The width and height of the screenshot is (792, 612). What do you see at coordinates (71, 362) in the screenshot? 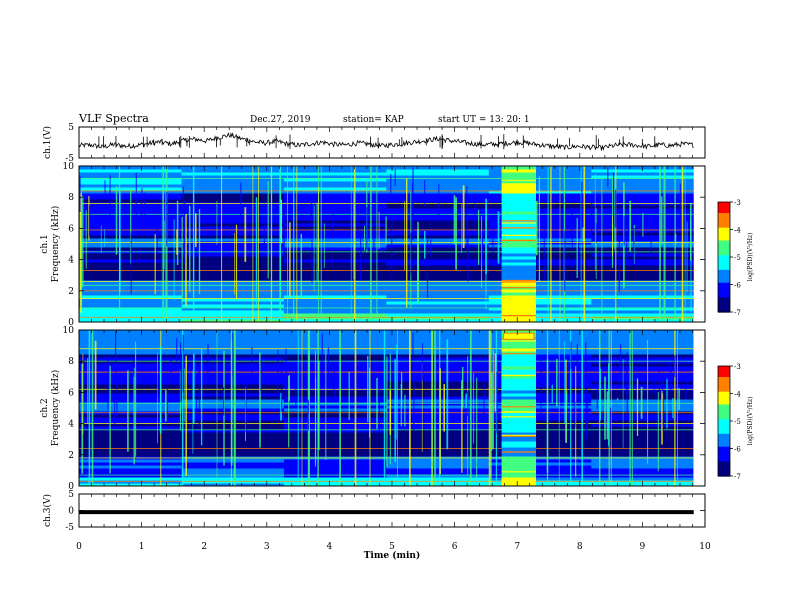
I see `y-tick-label: 8` at bounding box center [71, 362].